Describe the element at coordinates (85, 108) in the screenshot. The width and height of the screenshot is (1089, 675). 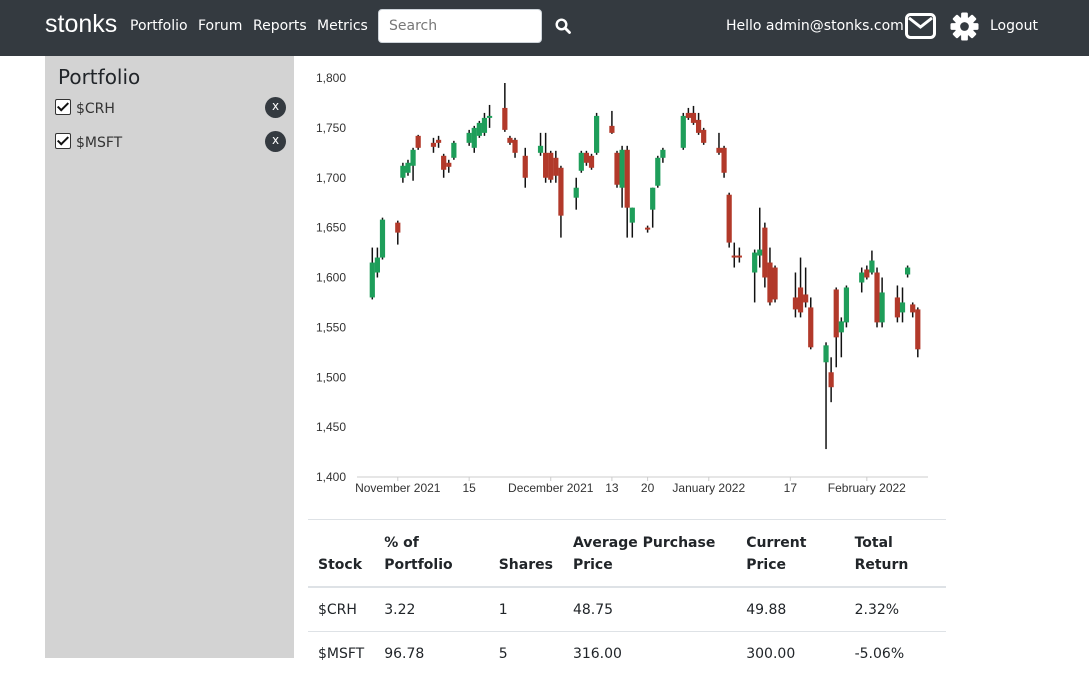
I see `portfolio-item: $CRH` at that location.